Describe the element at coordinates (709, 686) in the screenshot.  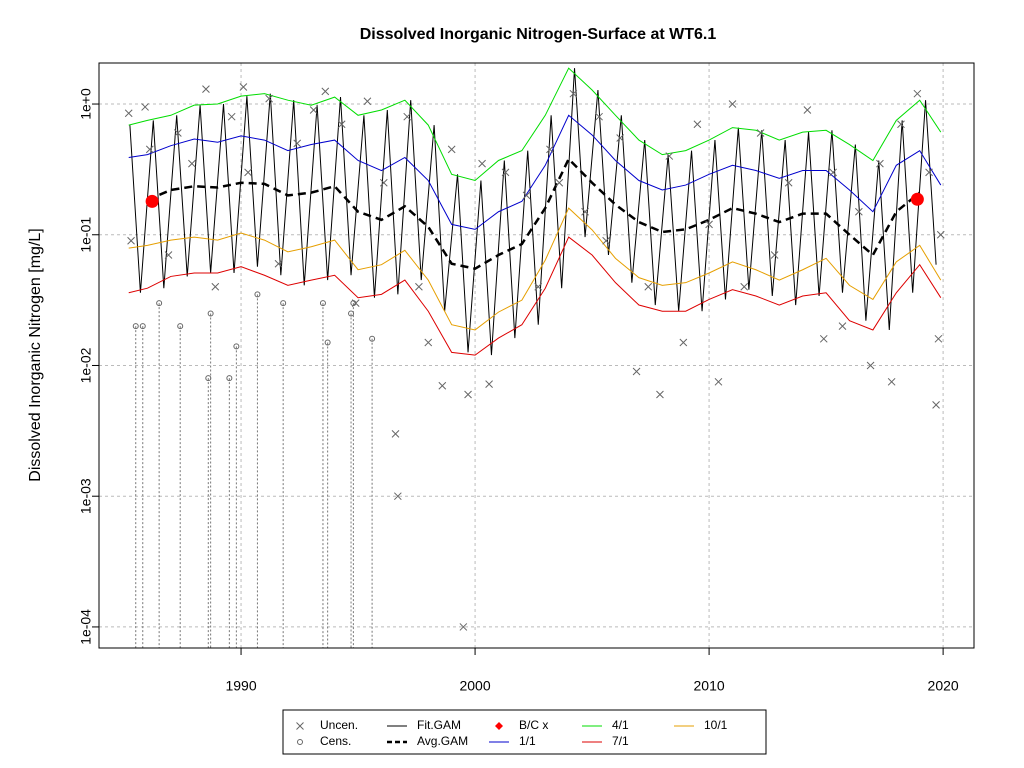
I see `x-tick-label: 2010` at that location.